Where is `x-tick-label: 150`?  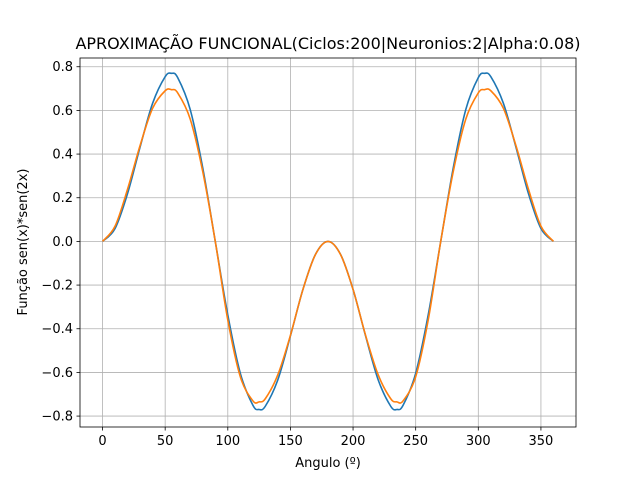
x-tick-label: 150 is located at coordinates (290, 441).